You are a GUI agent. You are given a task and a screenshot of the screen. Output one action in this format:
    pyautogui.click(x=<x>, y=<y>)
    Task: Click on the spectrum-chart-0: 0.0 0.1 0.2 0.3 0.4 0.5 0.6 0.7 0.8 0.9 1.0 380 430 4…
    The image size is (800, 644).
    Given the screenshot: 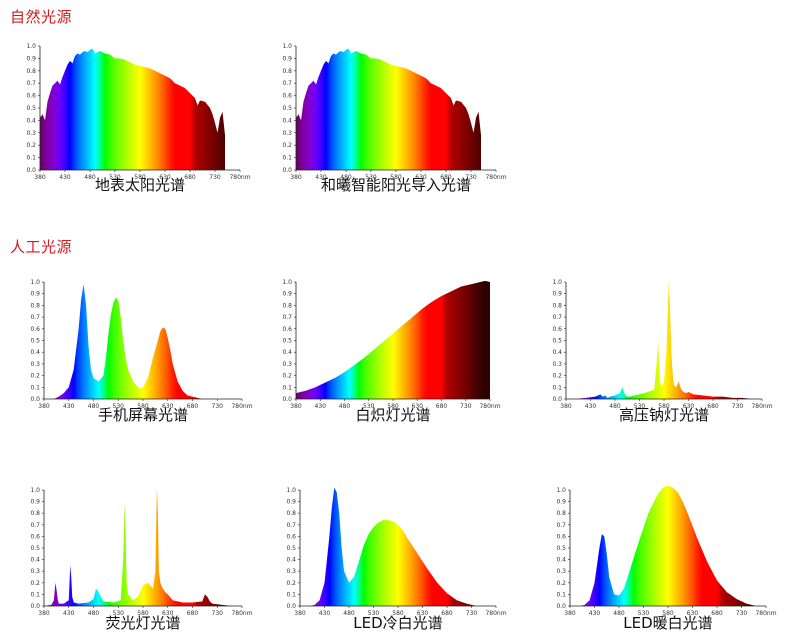 What is the action you would take?
    pyautogui.click(x=138, y=112)
    